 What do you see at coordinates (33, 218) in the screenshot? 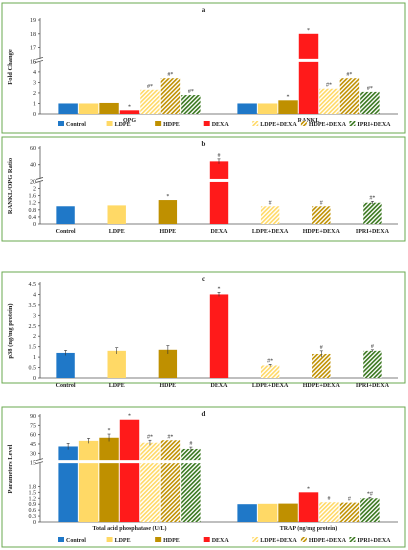
I see `y-tick-label: 0.4` at bounding box center [33, 218].